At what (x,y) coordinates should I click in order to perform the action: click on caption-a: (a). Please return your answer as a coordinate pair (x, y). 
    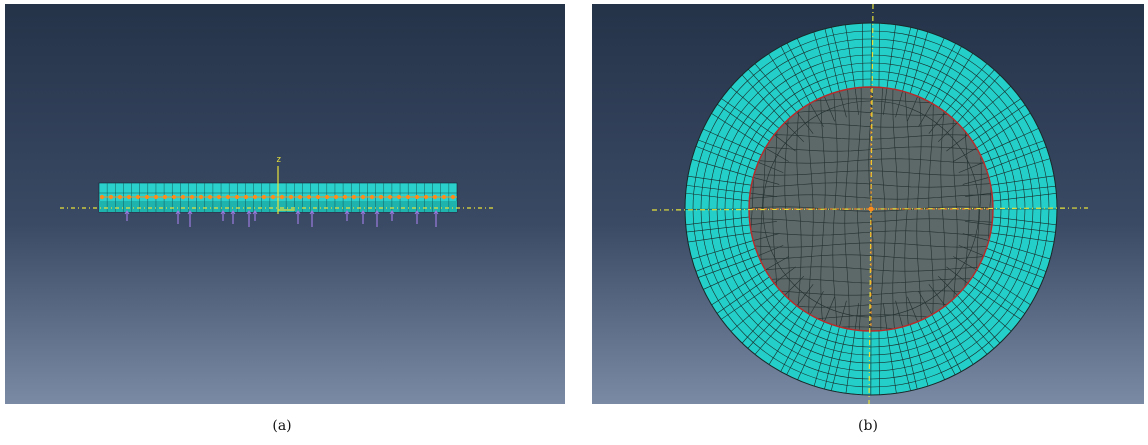
    Looking at the image, I should click on (282, 426).